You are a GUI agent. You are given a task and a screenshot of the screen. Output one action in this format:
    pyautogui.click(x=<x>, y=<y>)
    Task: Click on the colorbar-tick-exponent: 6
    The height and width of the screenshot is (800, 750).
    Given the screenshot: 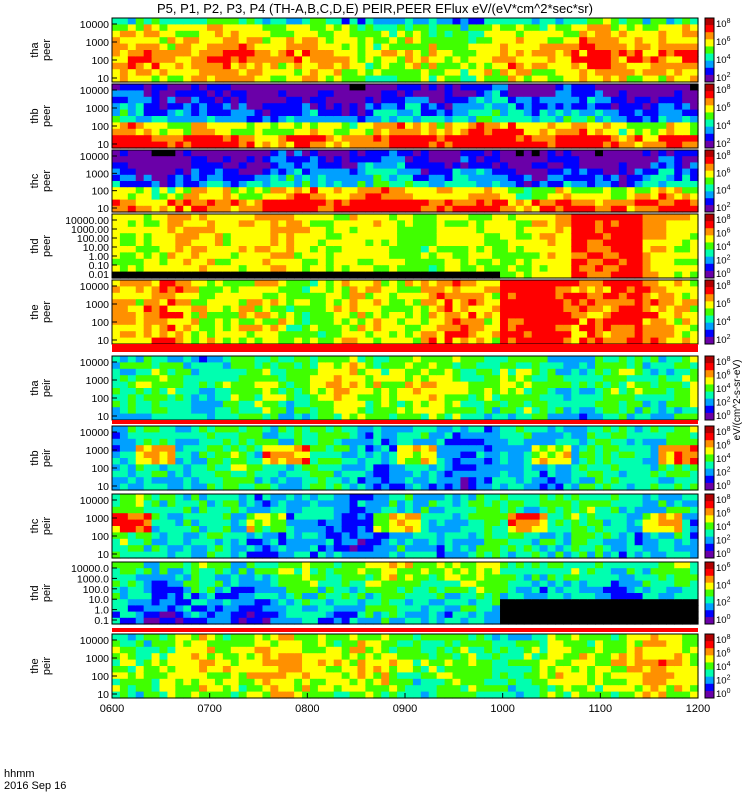 What is the action you would take?
    pyautogui.click(x=729, y=373)
    